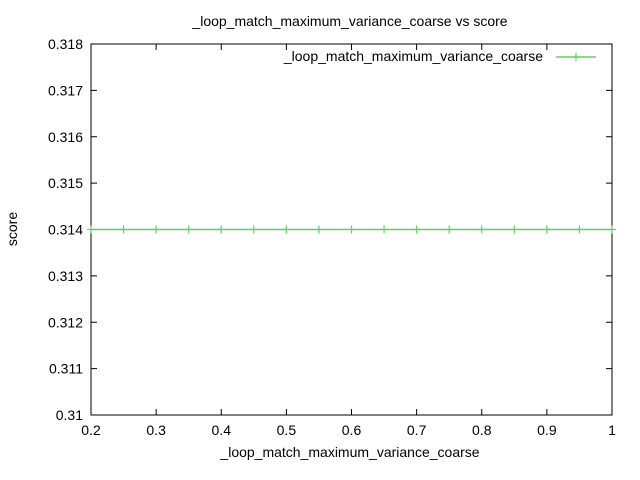 Image resolution: width=640 pixels, height=480 pixels. I want to click on legend: _loop_match_maximum_variance_coarse, so click(439, 56).